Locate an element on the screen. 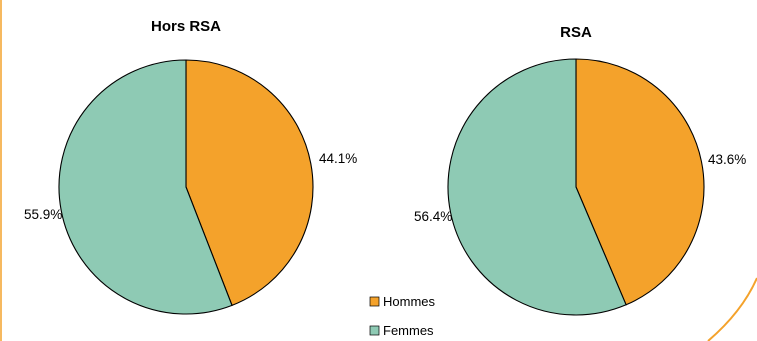  legend: Hommes Femmes is located at coordinates (402, 316).